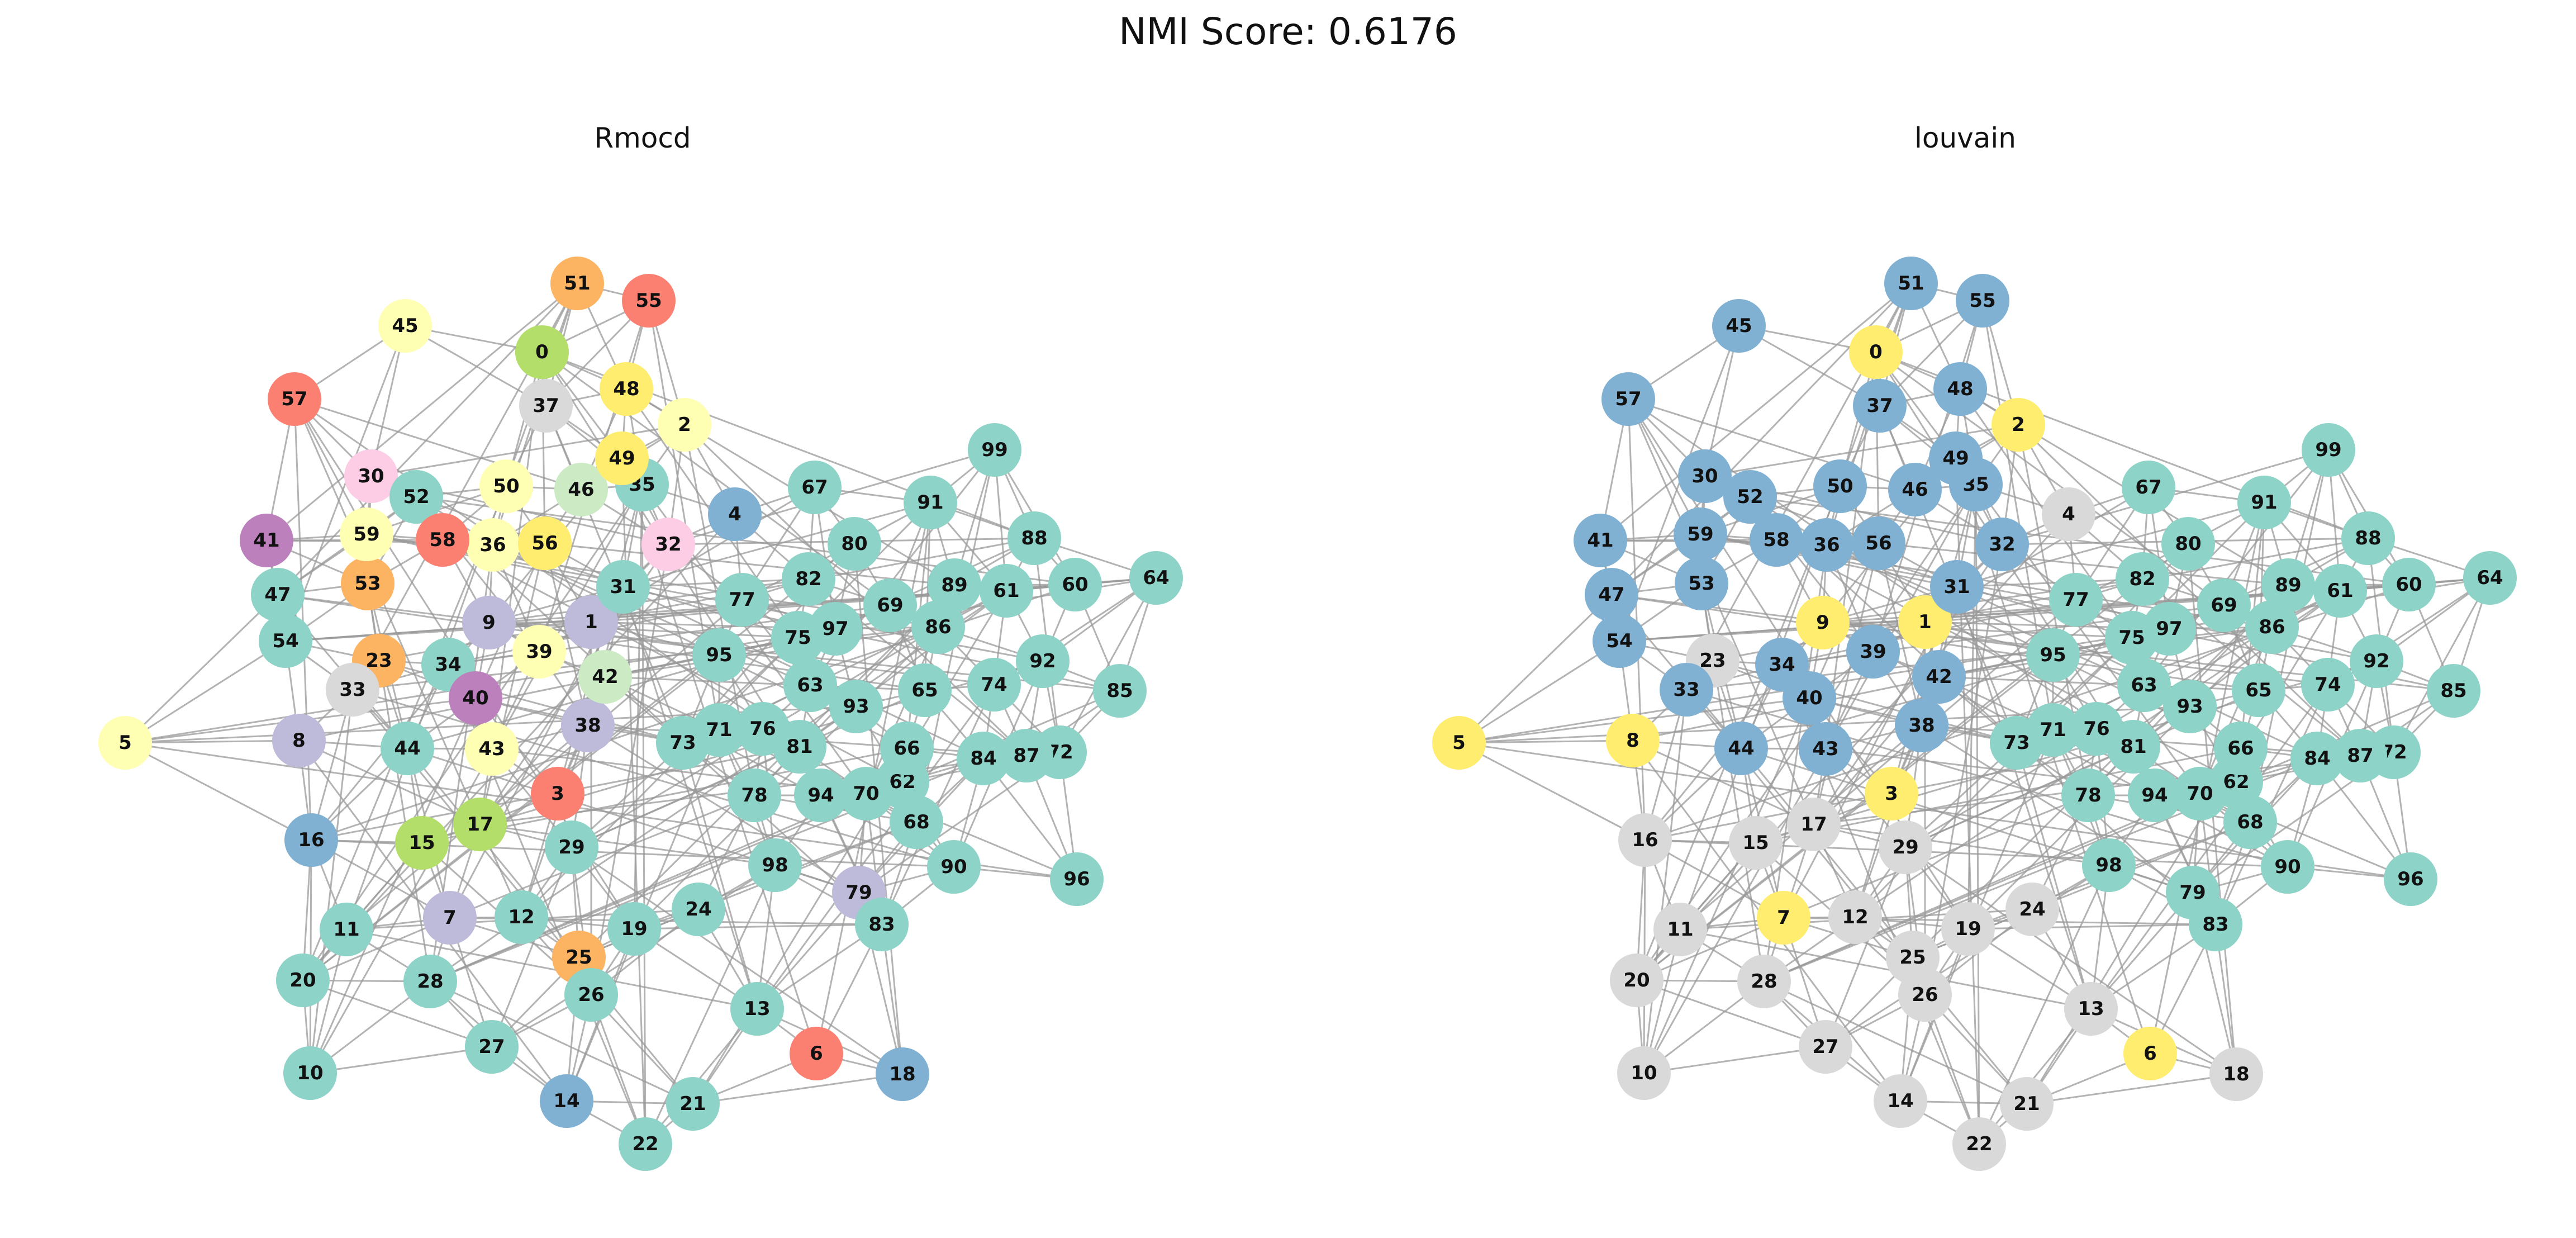 Image resolution: width=2576 pixels, height=1238 pixels. What do you see at coordinates (1700, 534) in the screenshot?
I see `node-59: 59` at bounding box center [1700, 534].